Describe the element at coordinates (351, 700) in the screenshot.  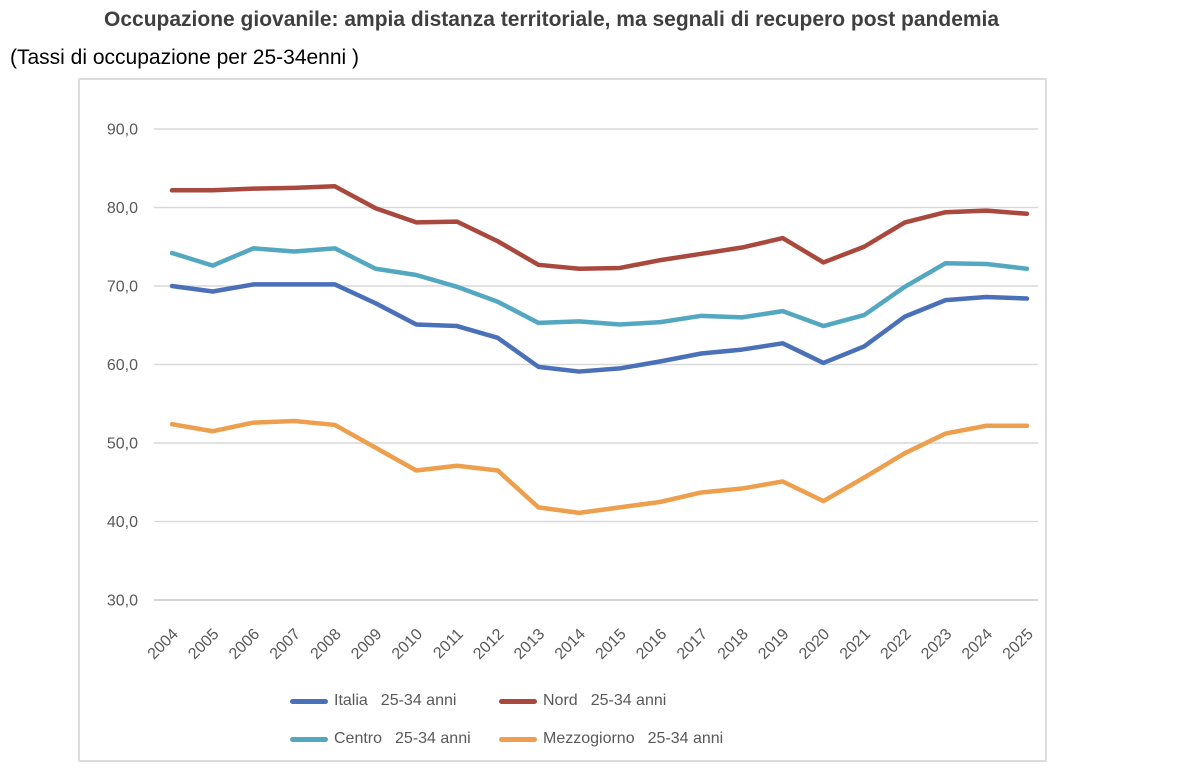
I see `legend-label: Italia` at that location.